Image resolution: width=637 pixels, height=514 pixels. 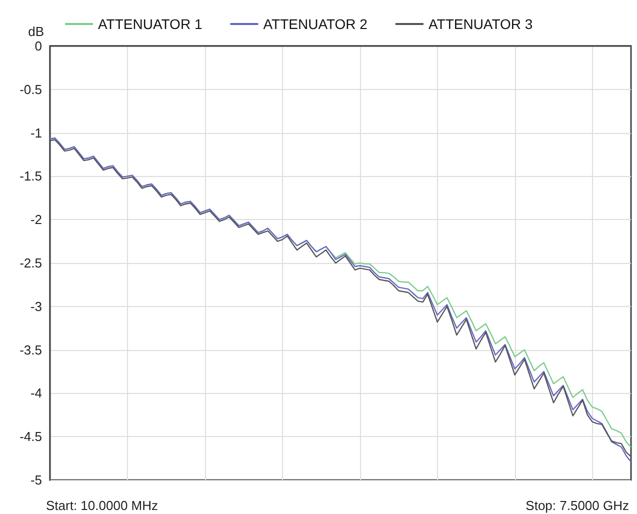 I want to click on text: Stop: 7.5000 GHz, so click(x=578, y=505).